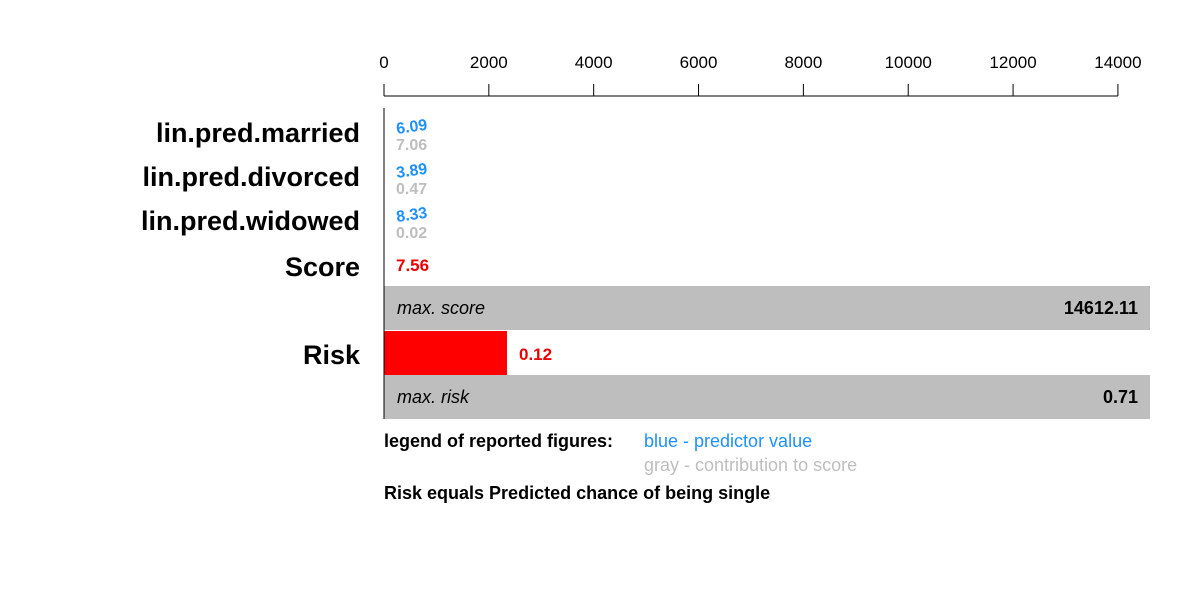  Describe the element at coordinates (1101, 308) in the screenshot. I see `max-score-value: 14612.11` at that location.